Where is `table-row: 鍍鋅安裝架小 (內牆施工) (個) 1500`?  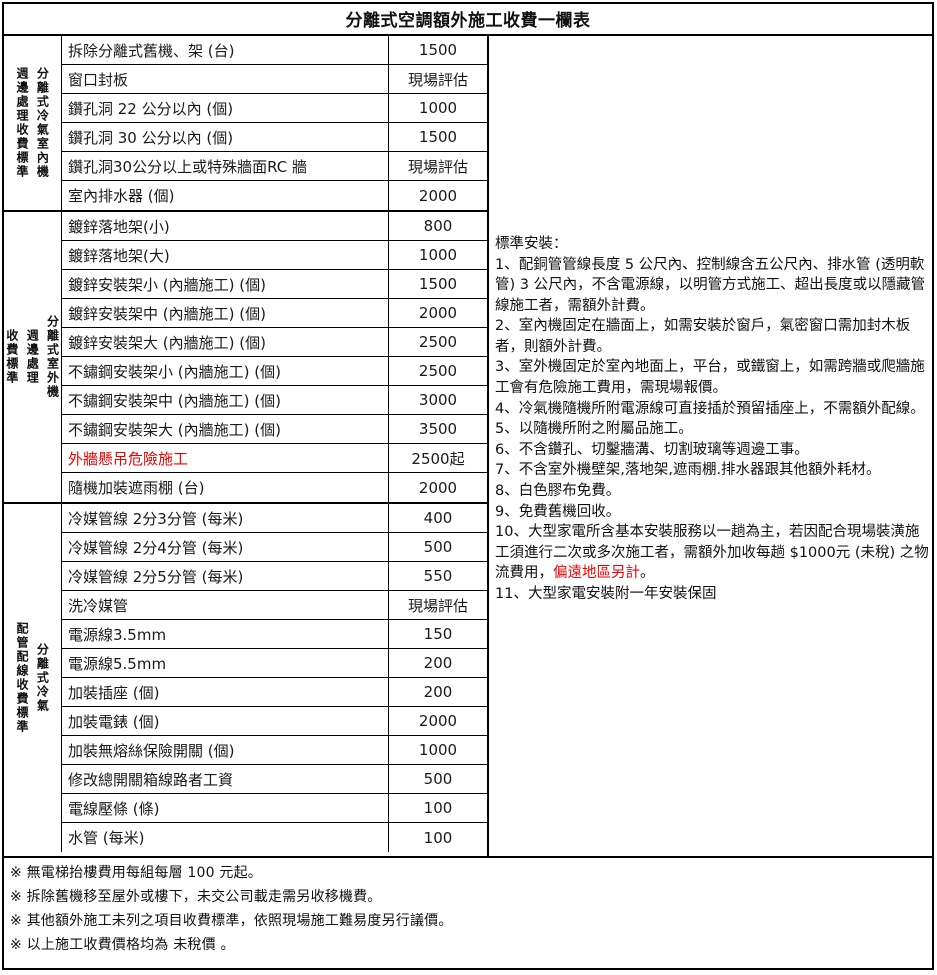
table-row: 鍍鋅安裝架小 (內牆施工) (個) 1500 is located at coordinates (274, 284).